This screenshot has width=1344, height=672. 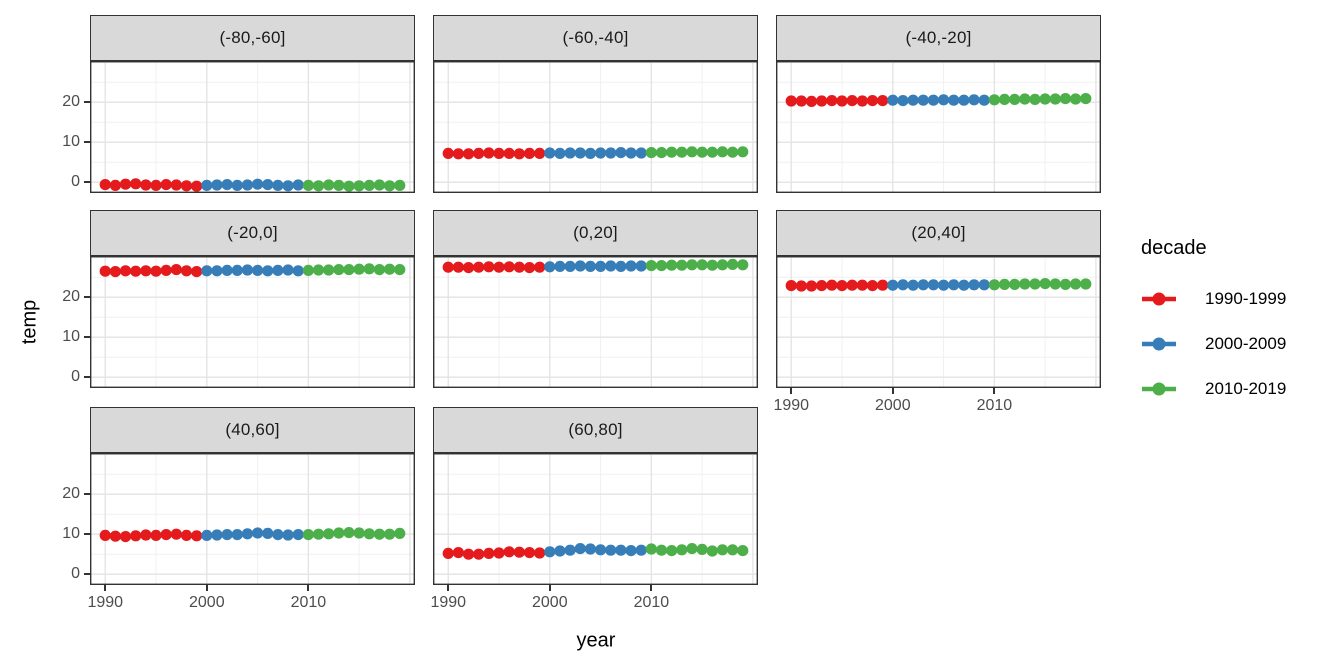 I want to click on facet-strip: (-60,-40], so click(x=595, y=38).